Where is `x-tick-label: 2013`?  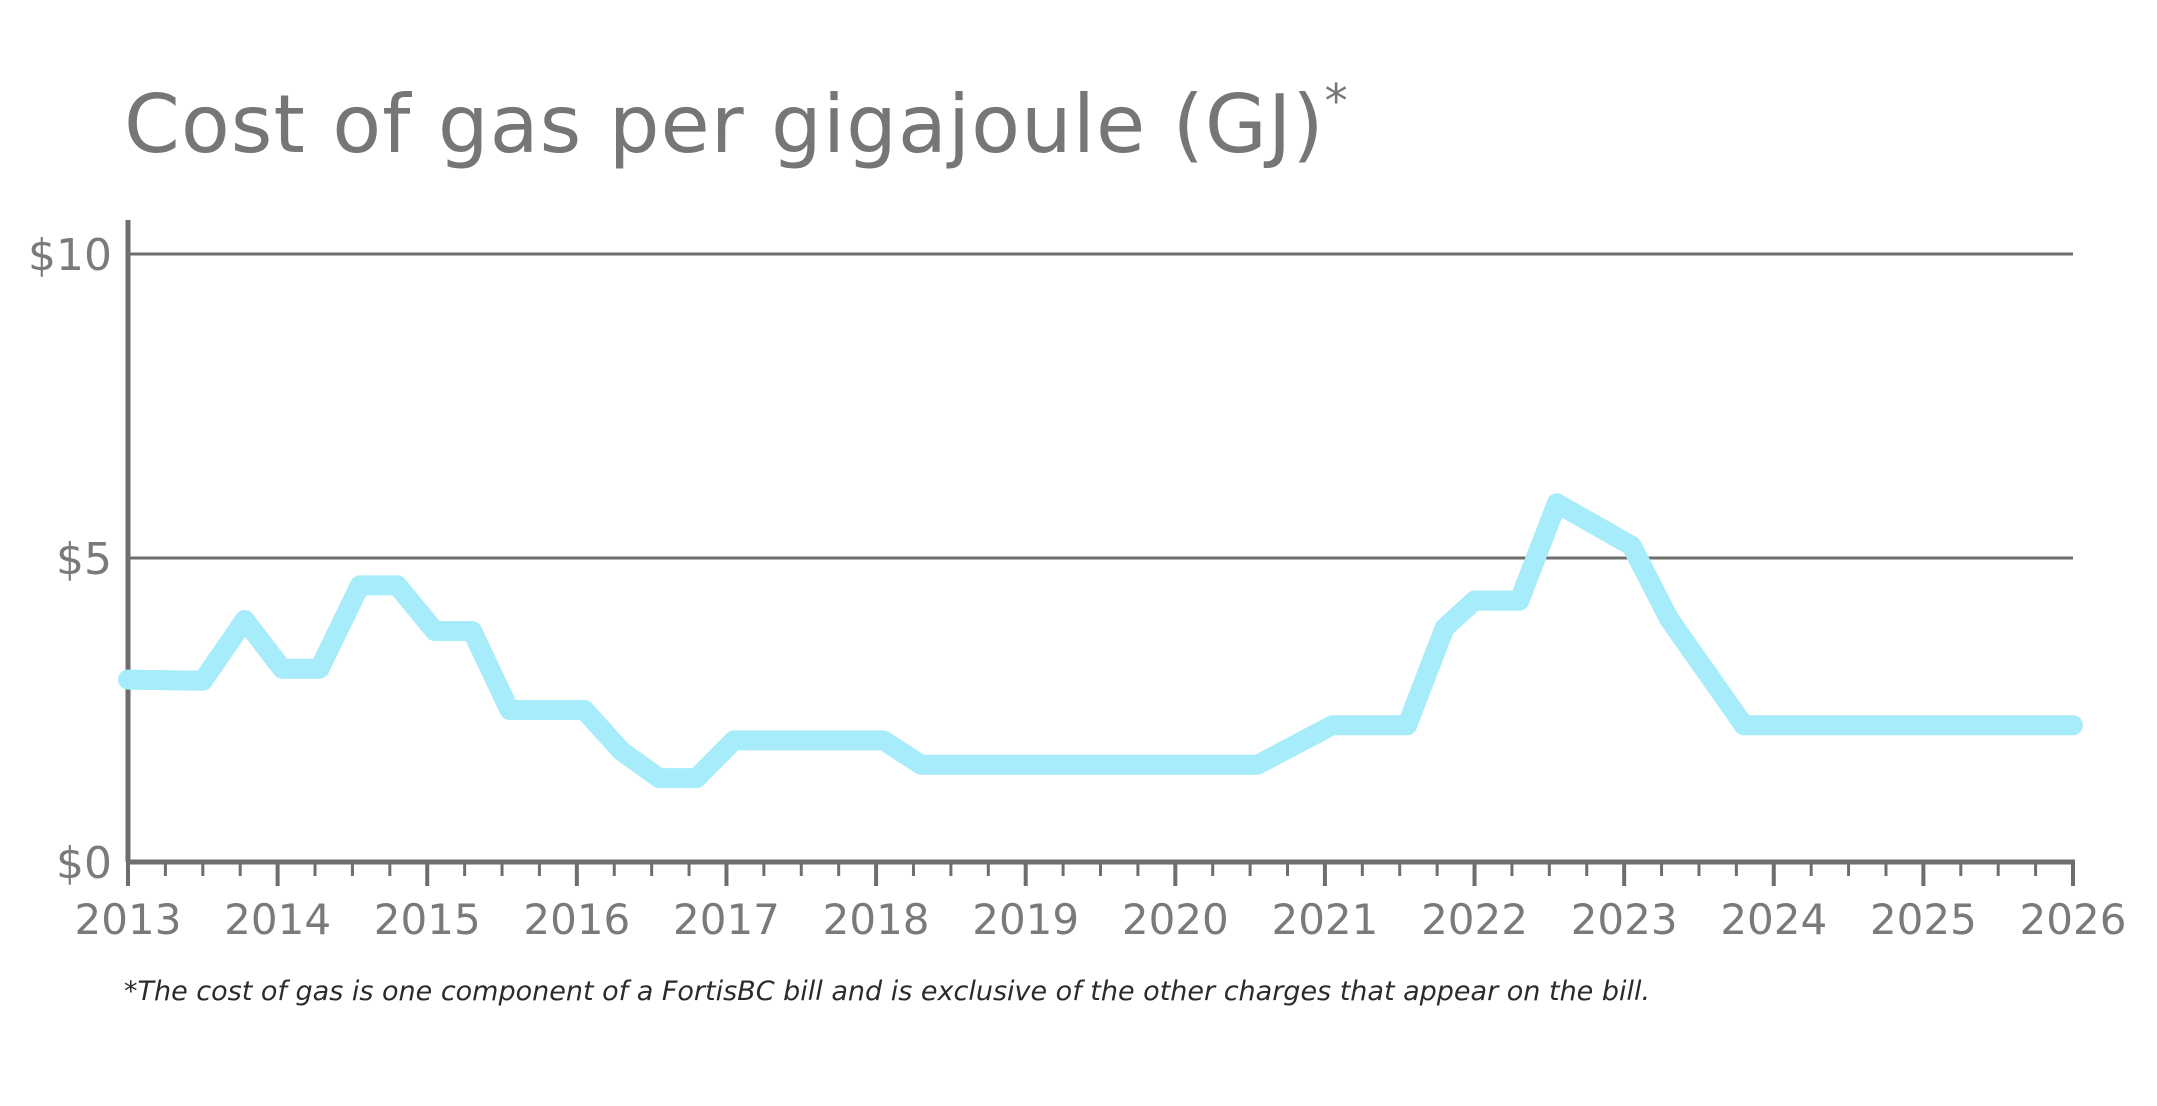 x-tick-label: 2013 is located at coordinates (128, 919).